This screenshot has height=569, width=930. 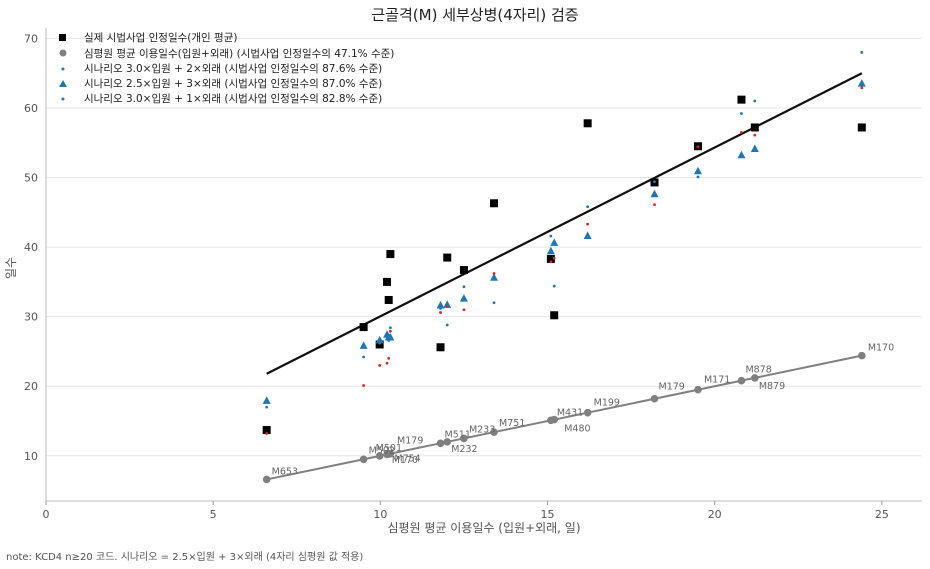 What do you see at coordinates (233, 83) in the screenshot?
I see `legend-label-scenario-2: 시나리오 2.5×입원 + 3×외래 (시법사업 인정일수의 87.0% 수준)` at bounding box center [233, 83].